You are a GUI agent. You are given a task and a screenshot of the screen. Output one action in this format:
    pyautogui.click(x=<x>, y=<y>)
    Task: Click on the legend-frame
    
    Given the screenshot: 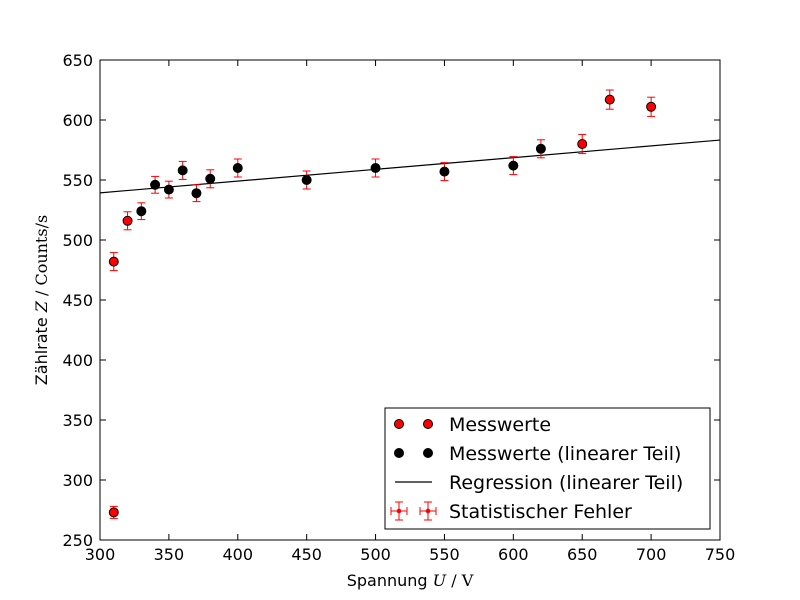 What is the action you would take?
    pyautogui.click(x=547, y=468)
    